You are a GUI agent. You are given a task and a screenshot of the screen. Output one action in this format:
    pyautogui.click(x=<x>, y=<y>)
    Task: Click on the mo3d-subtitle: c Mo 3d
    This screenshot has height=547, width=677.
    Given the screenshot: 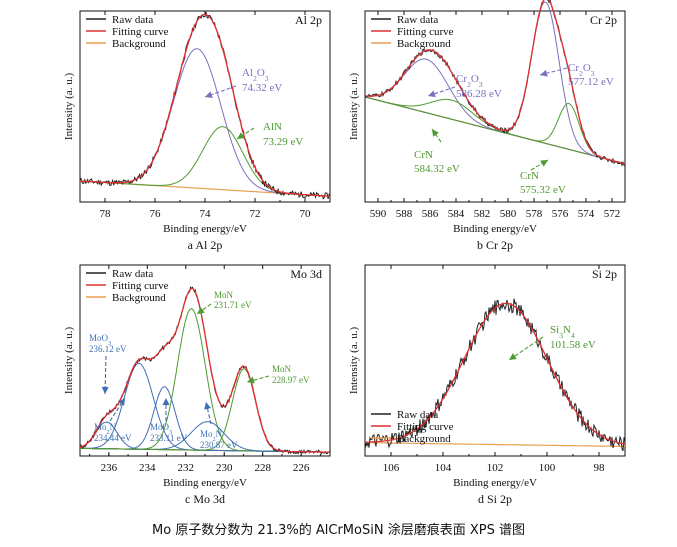 What is the action you would take?
    pyautogui.click(x=205, y=499)
    